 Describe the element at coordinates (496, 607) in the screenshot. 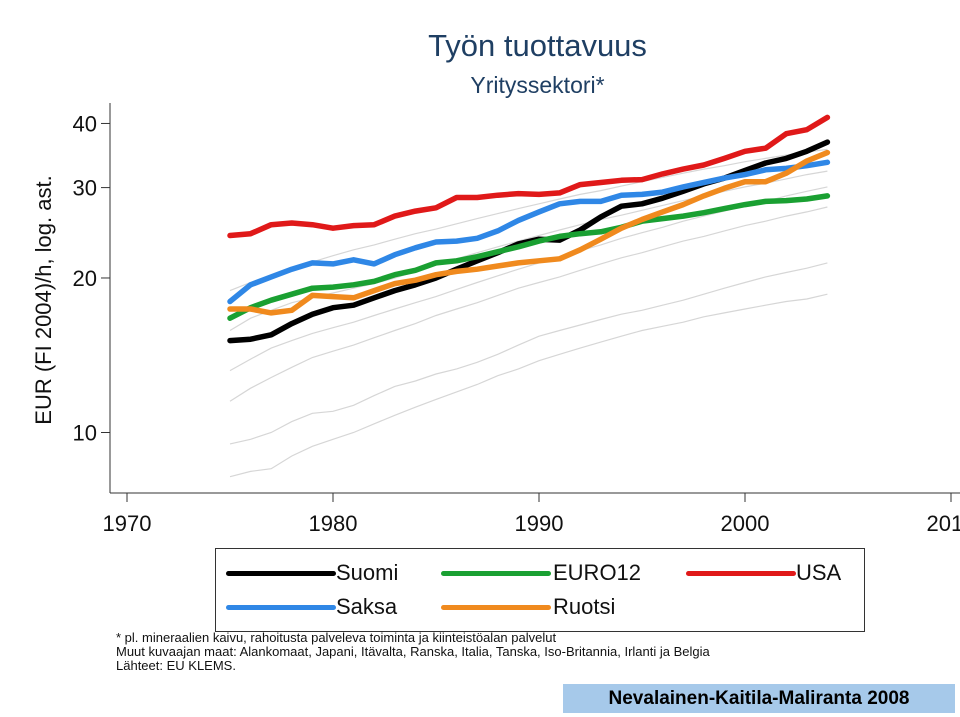

I see `legend-swatch-ruotsi` at that location.